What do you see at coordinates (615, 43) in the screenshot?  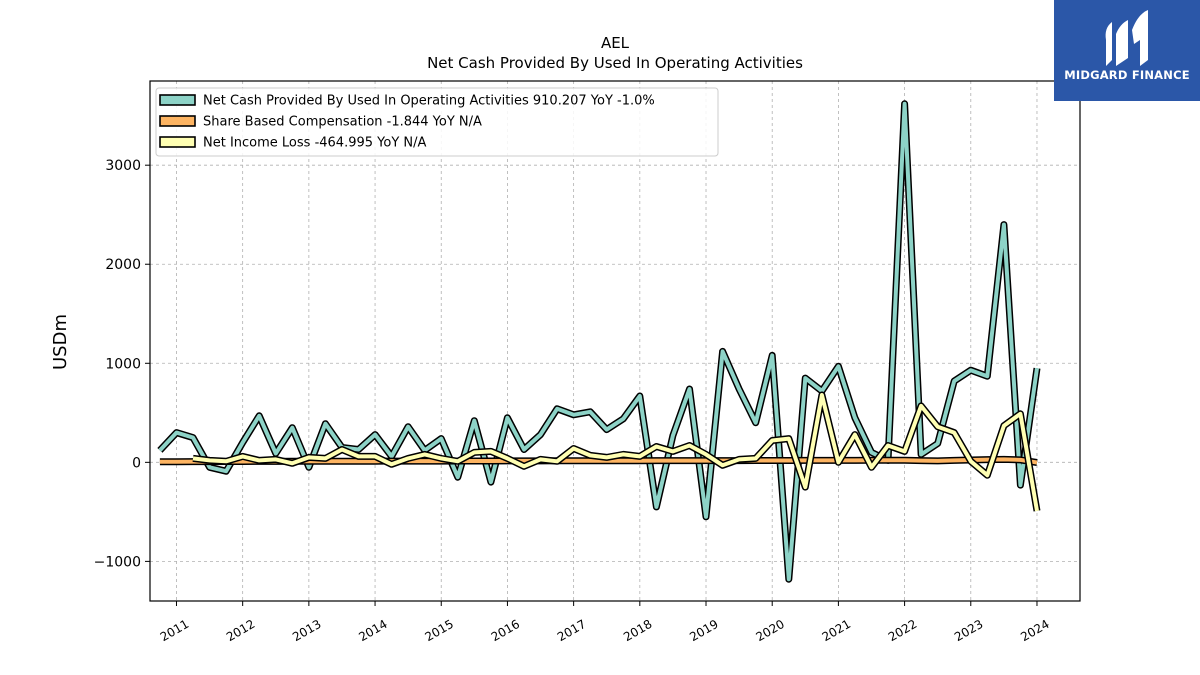 I see `chart-title: AEL` at bounding box center [615, 43].